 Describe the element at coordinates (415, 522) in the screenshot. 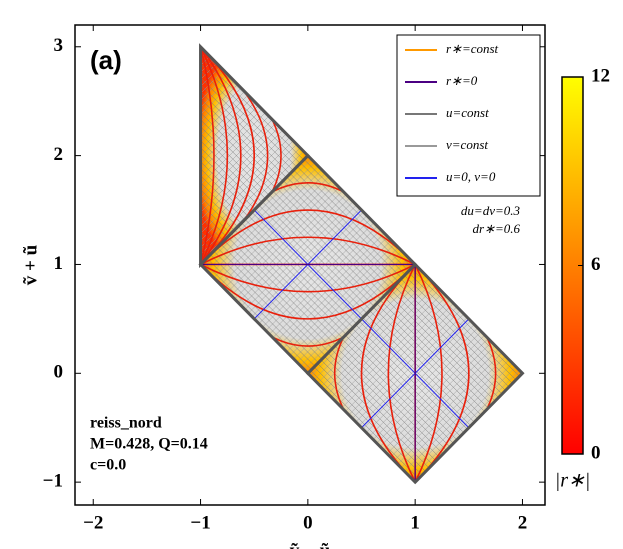

I see `x-tick-label: 1` at that location.